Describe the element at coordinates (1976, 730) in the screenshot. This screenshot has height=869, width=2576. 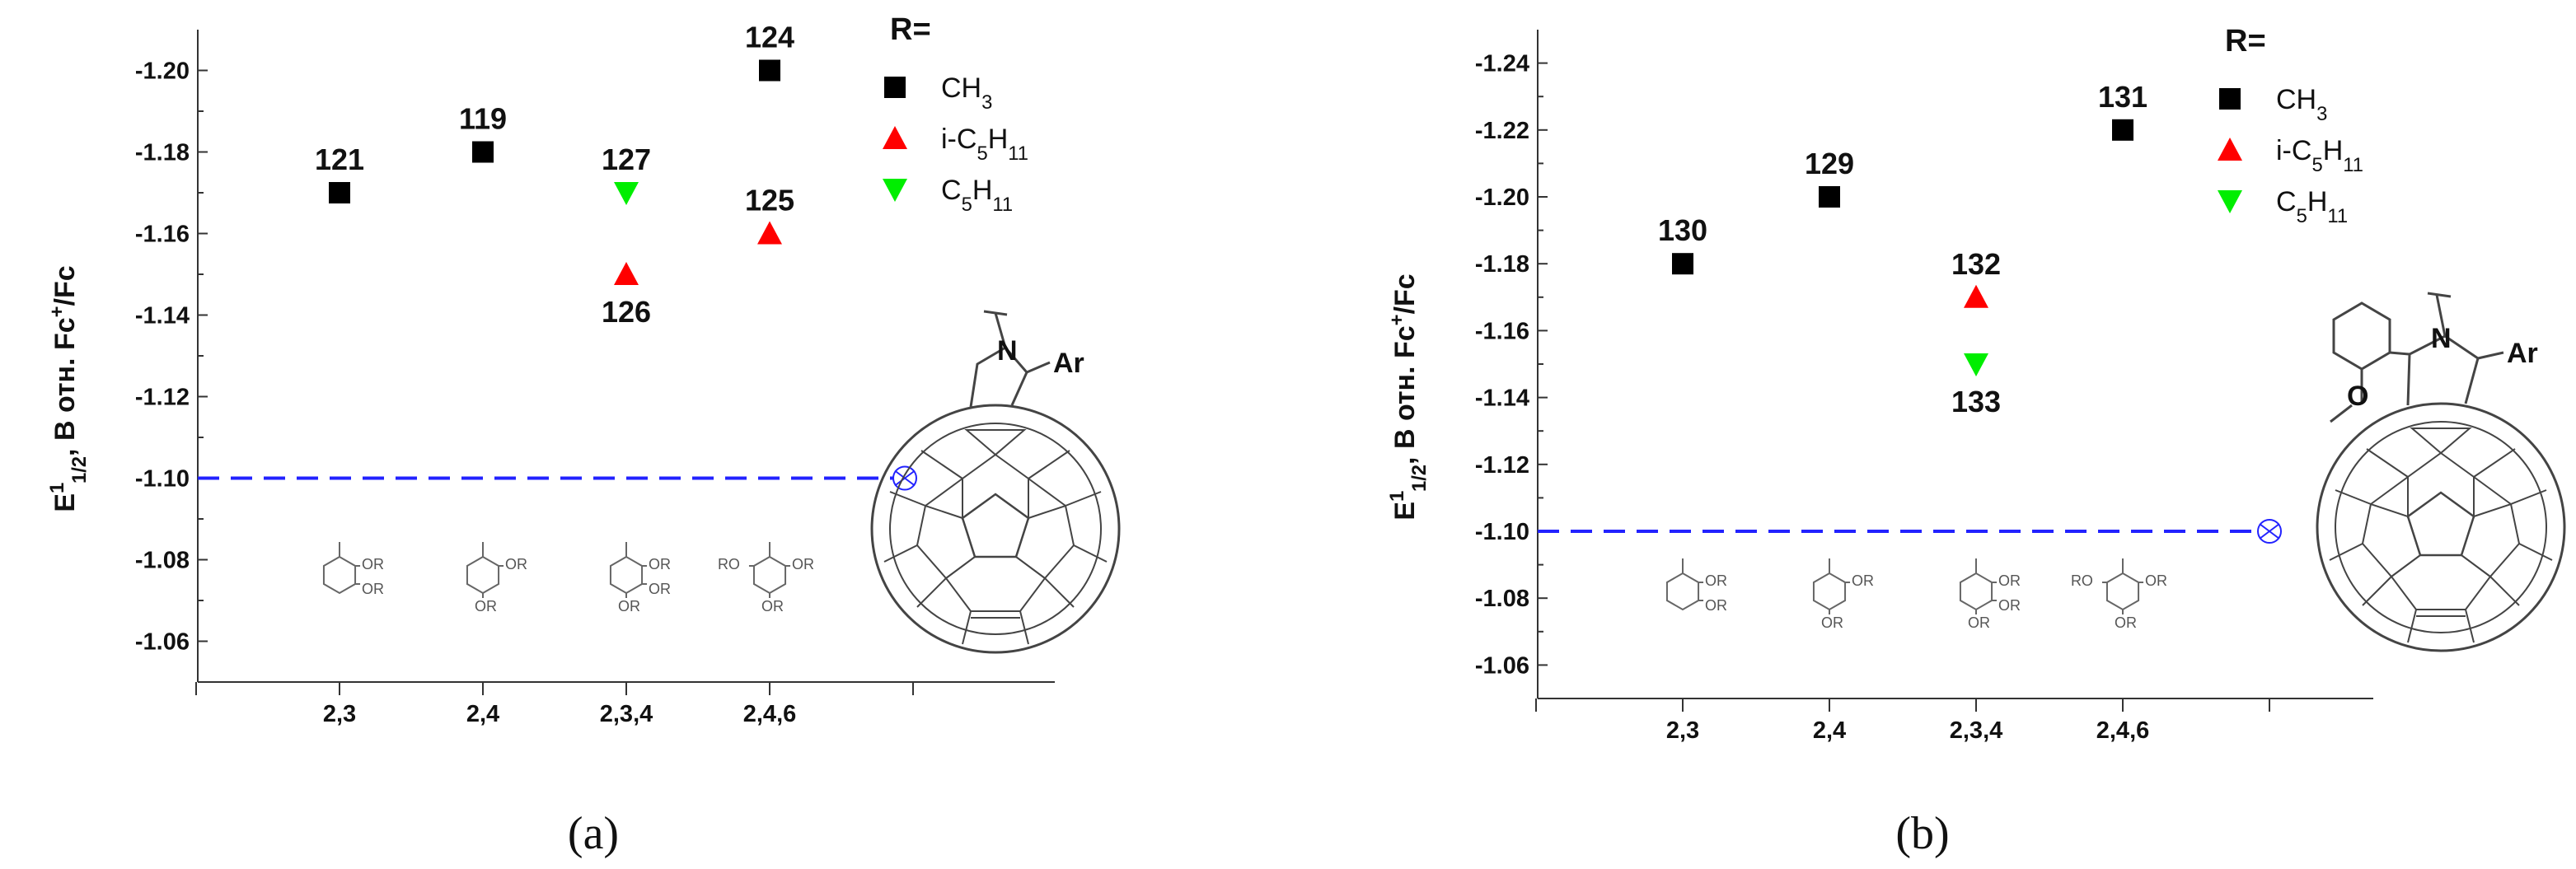
I see `x-tick-label: 2,3,4` at that location.